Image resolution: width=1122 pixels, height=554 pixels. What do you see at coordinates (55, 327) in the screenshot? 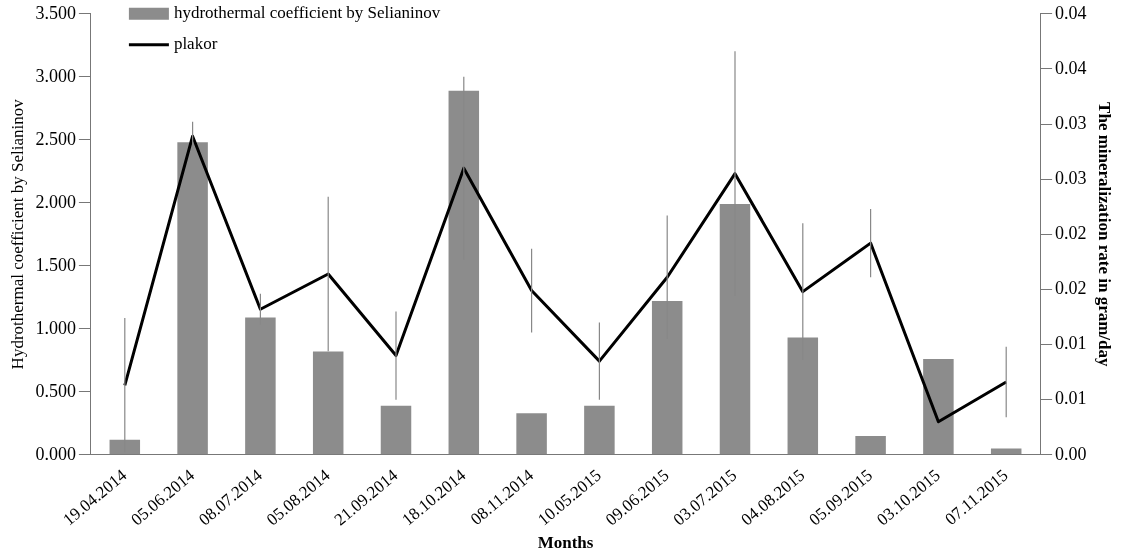
I see `y-tick-label: 1.000` at bounding box center [55, 327].